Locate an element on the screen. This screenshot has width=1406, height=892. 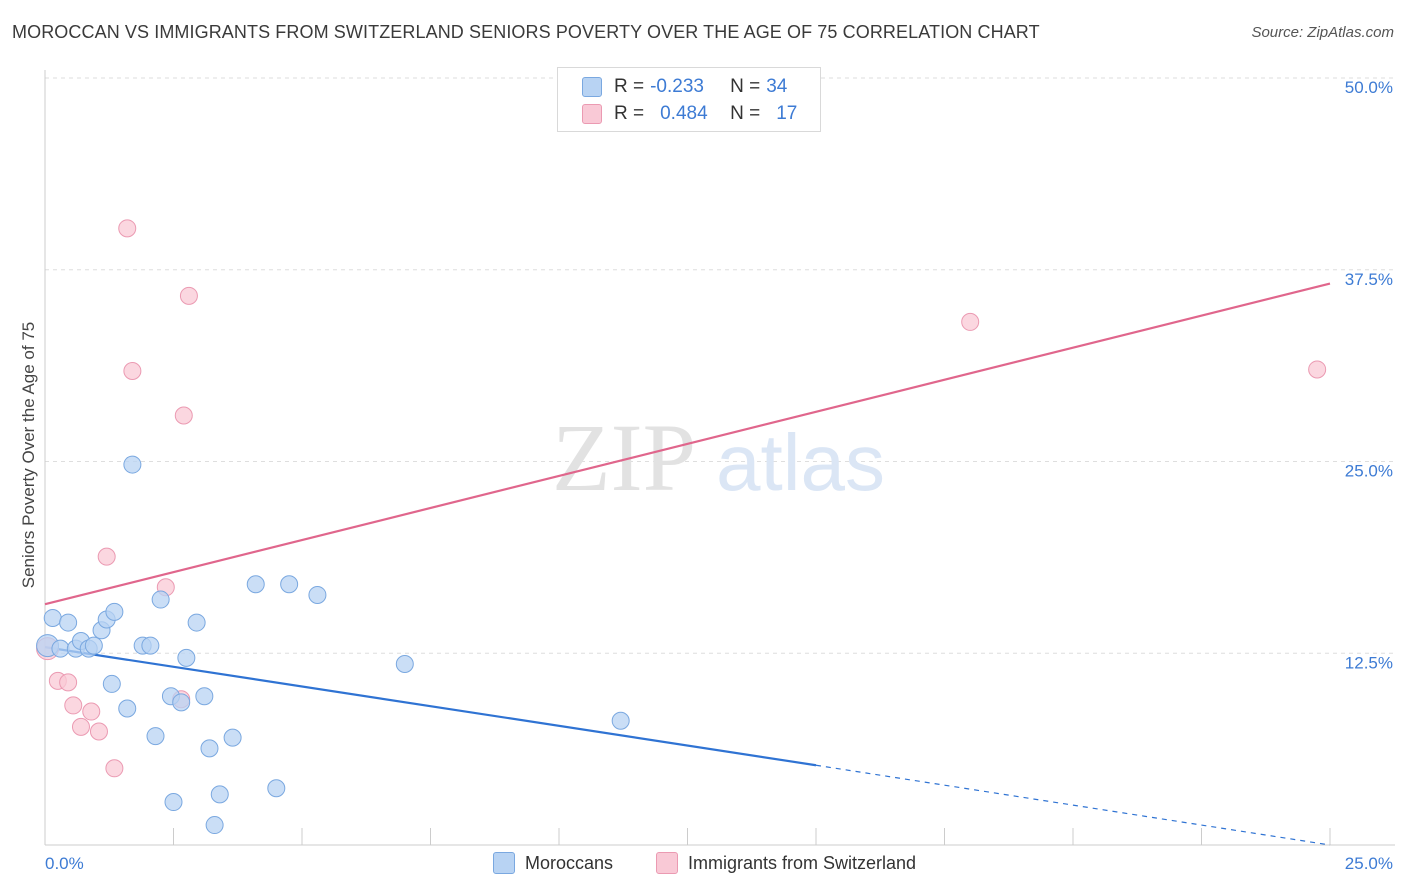
watermark-atlas: atlas is located at coordinates (800, 462).